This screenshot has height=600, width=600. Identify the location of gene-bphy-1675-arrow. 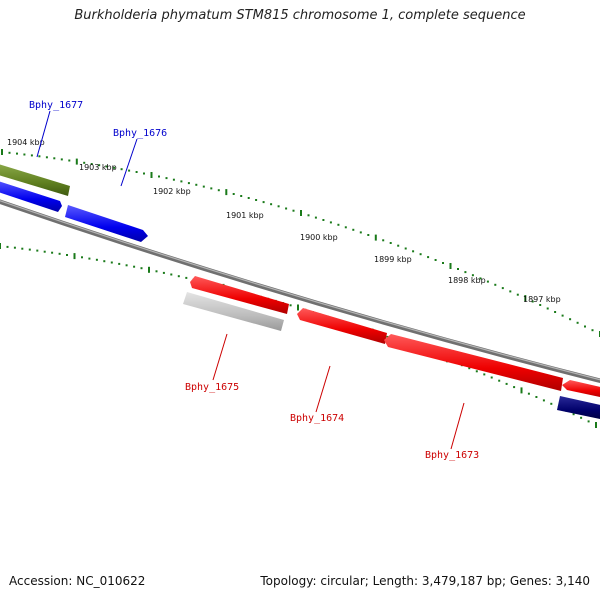
(233, 311).